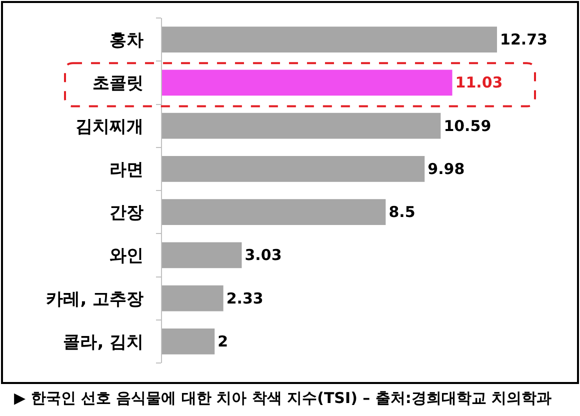  What do you see at coordinates (468, 125) in the screenshot?
I see `data-label: 10.59` at bounding box center [468, 125].